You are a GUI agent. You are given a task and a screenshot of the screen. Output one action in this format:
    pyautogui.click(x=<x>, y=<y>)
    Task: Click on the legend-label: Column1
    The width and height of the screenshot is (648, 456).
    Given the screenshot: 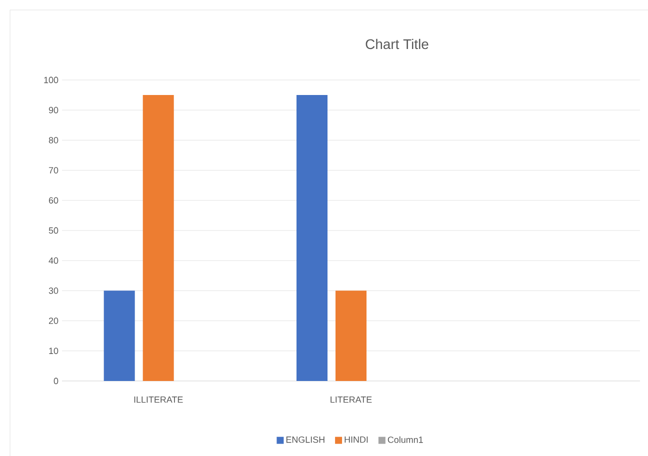 What is the action you would take?
    pyautogui.click(x=405, y=439)
    